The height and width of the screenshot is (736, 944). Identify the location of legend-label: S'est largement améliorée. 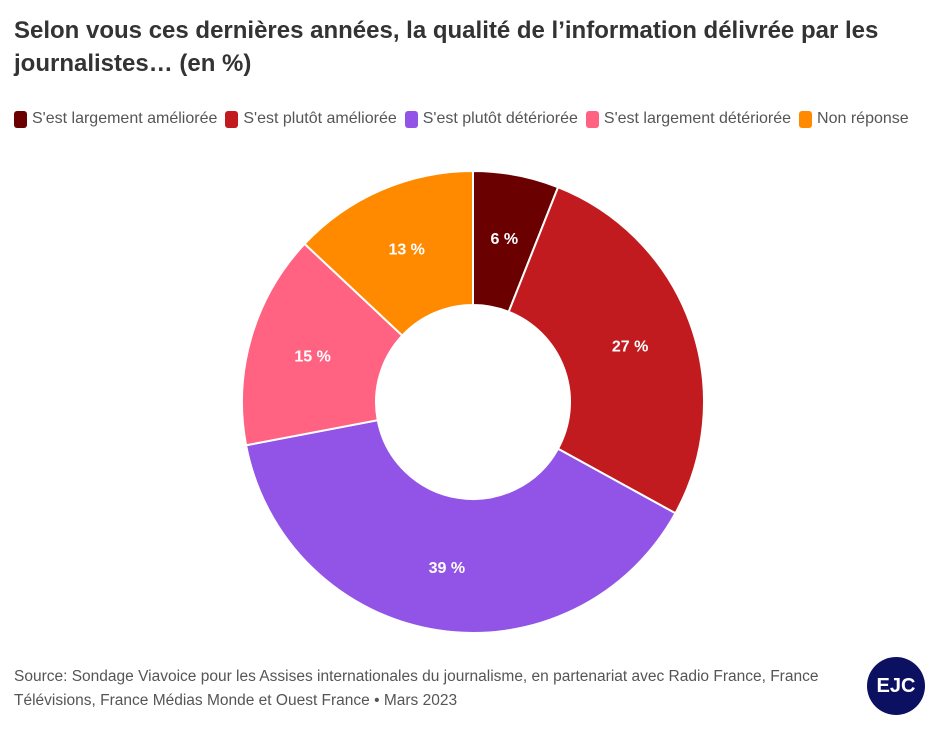
(125, 118).